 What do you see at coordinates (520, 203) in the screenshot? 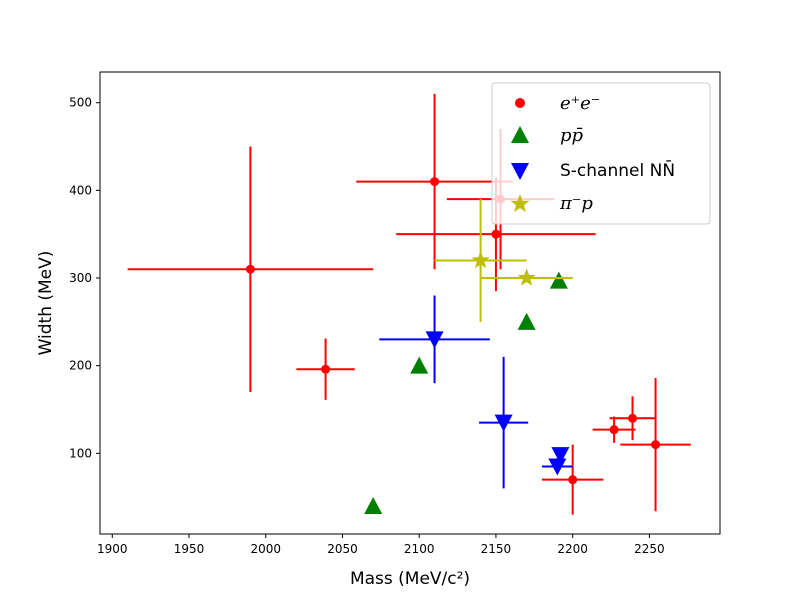
I see `legend-marker-pip` at bounding box center [520, 203].